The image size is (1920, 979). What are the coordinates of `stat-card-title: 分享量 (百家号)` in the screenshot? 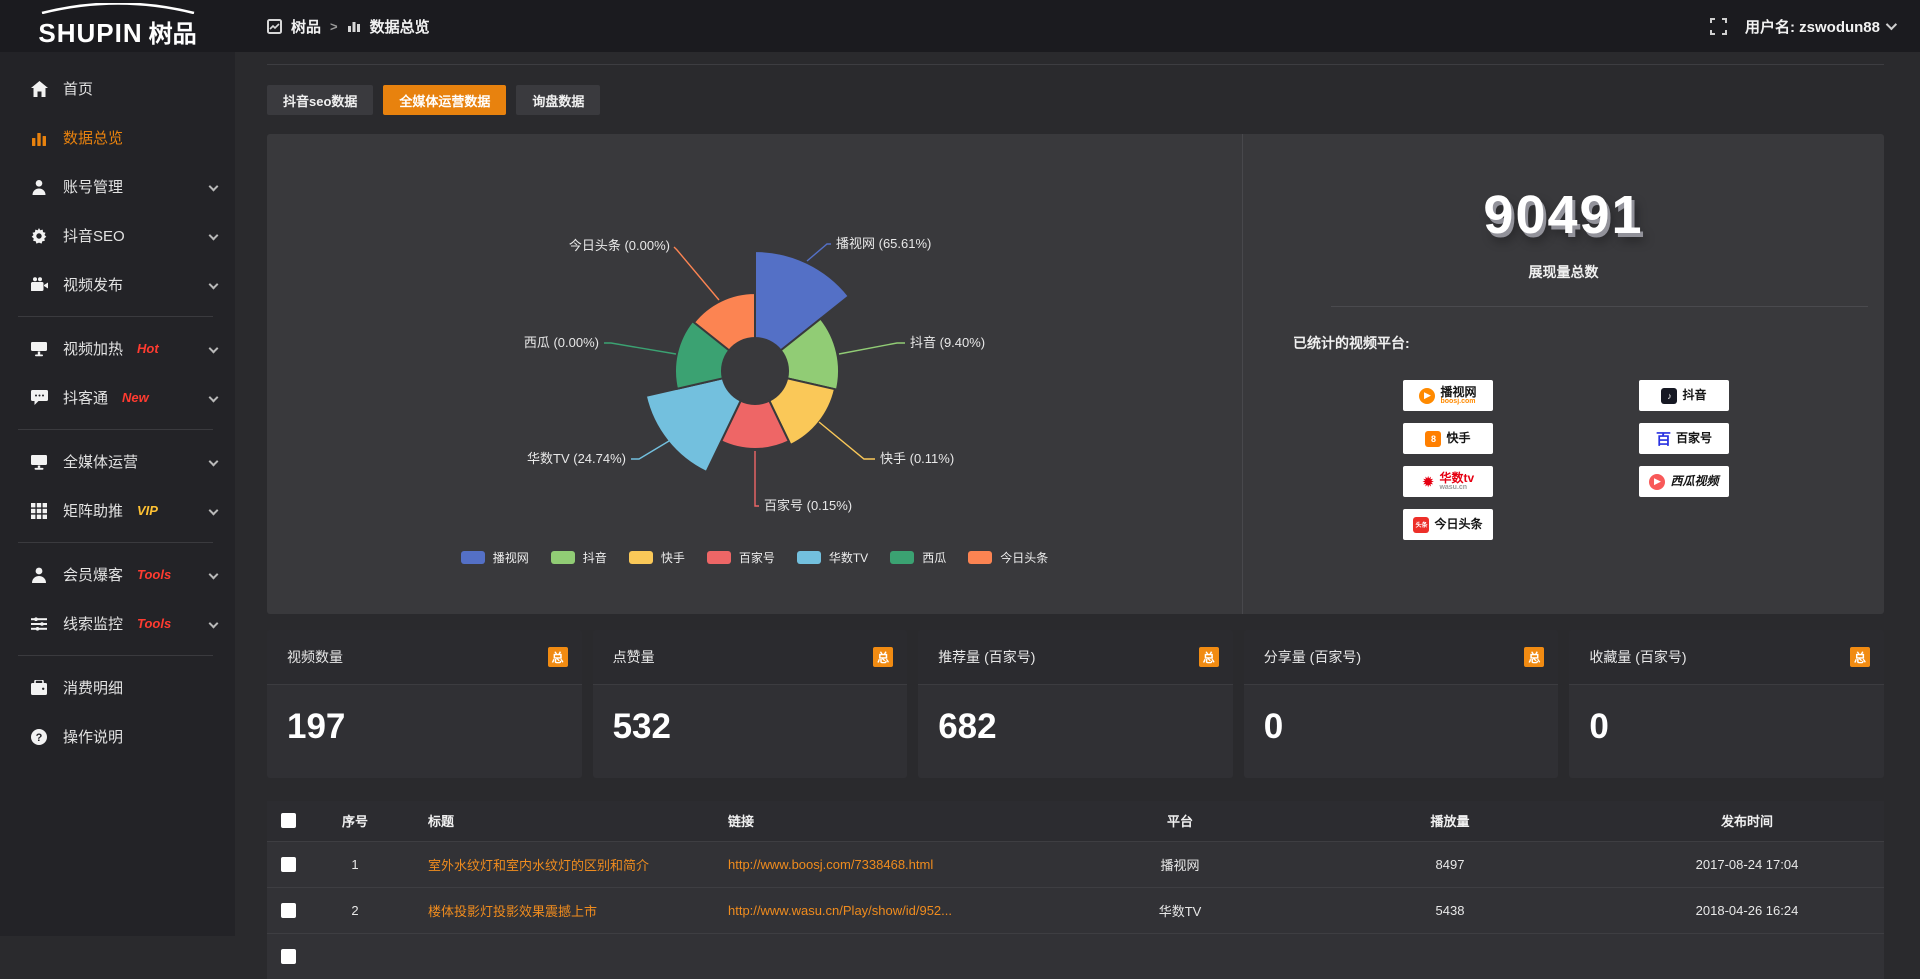 It's located at (1312, 657).